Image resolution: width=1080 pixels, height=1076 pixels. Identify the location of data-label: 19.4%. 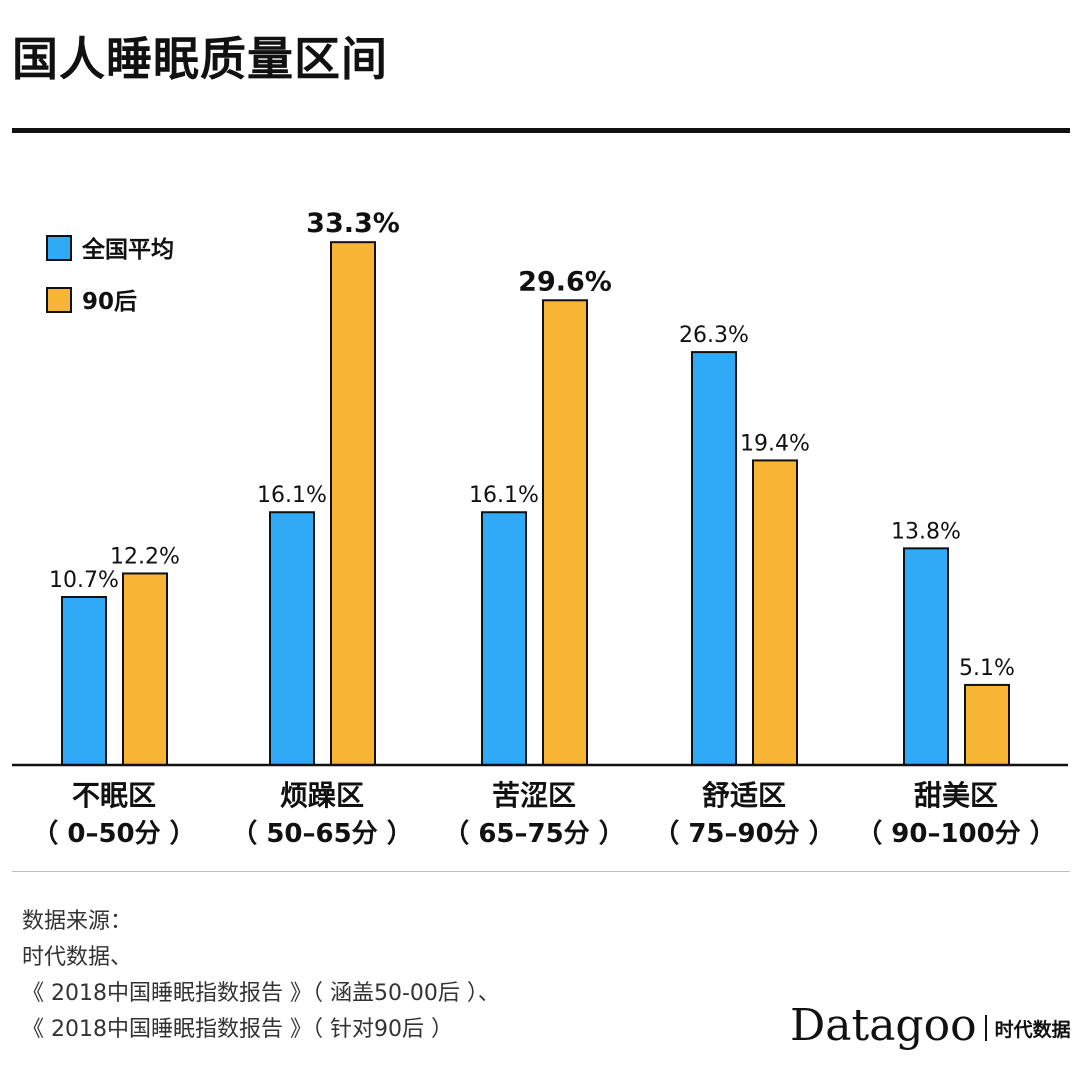
(775, 443).